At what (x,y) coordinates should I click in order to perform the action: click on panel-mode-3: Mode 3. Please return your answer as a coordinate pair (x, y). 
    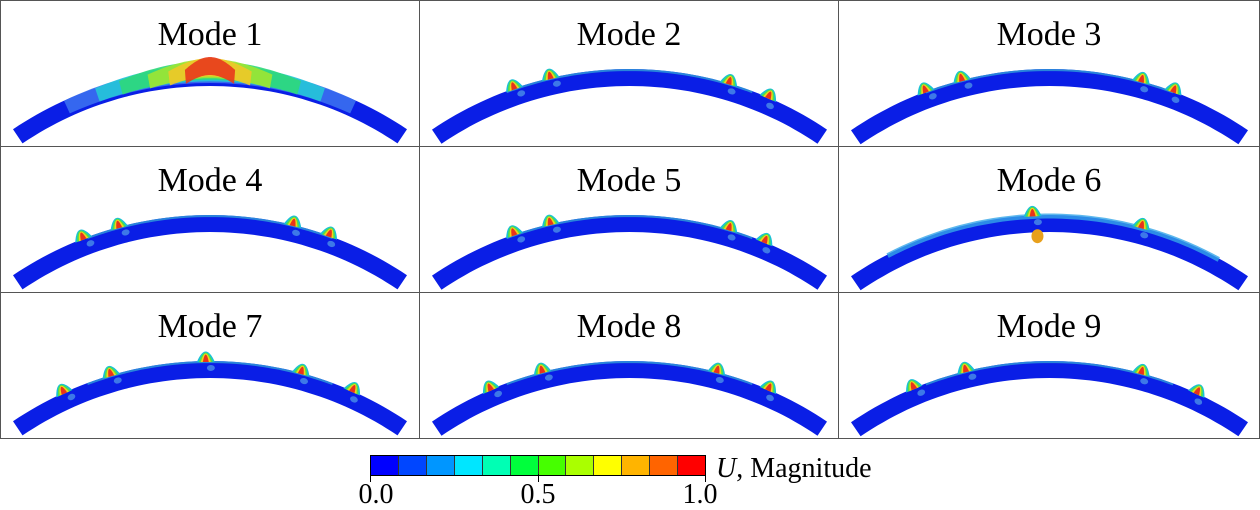
    Looking at the image, I should click on (1048, 73).